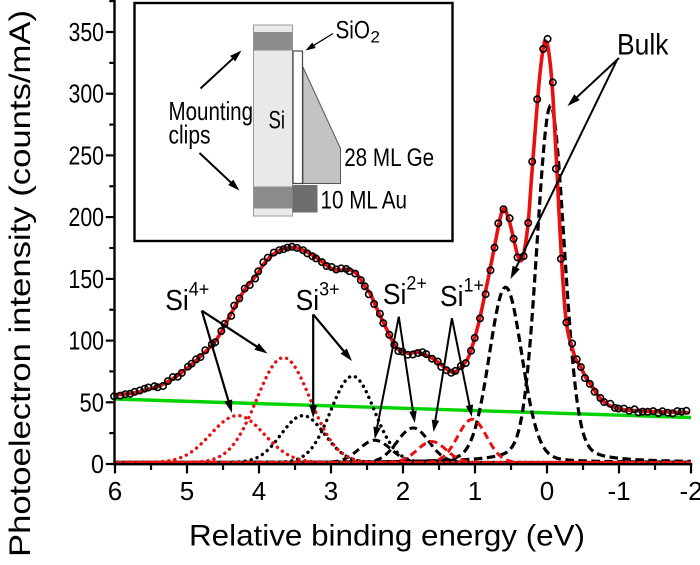 The width and height of the screenshot is (700, 565). Describe the element at coordinates (20, 283) in the screenshot. I see `svg-text:Photoelectron intensity (count: Photoelectron intensity (counts/mA)` at that location.